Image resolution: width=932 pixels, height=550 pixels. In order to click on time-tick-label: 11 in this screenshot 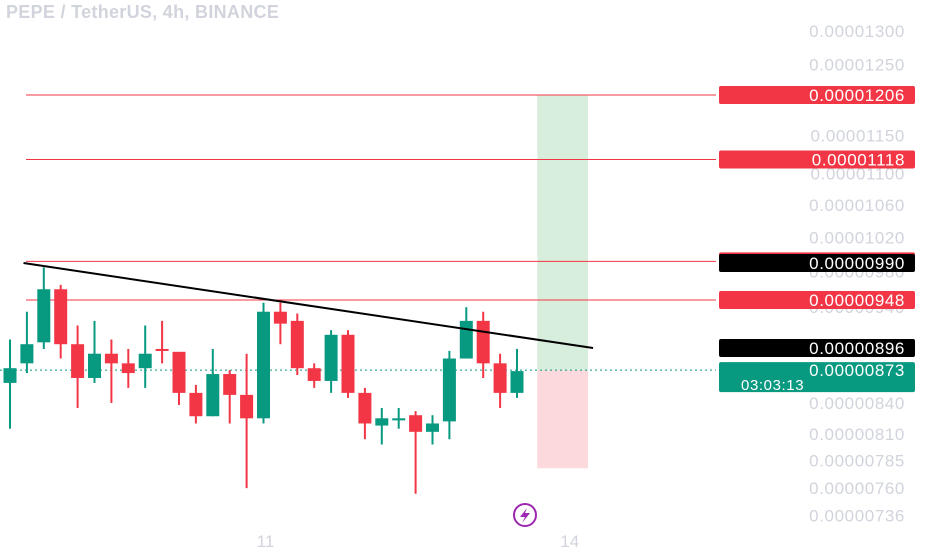, I will do `click(266, 541)`.